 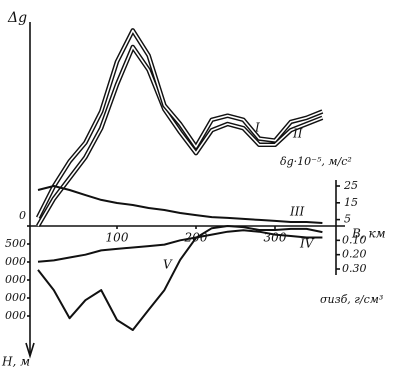 I want to click on y2-label: δg·10⁻⁵, м/с², so click(x=316, y=161).